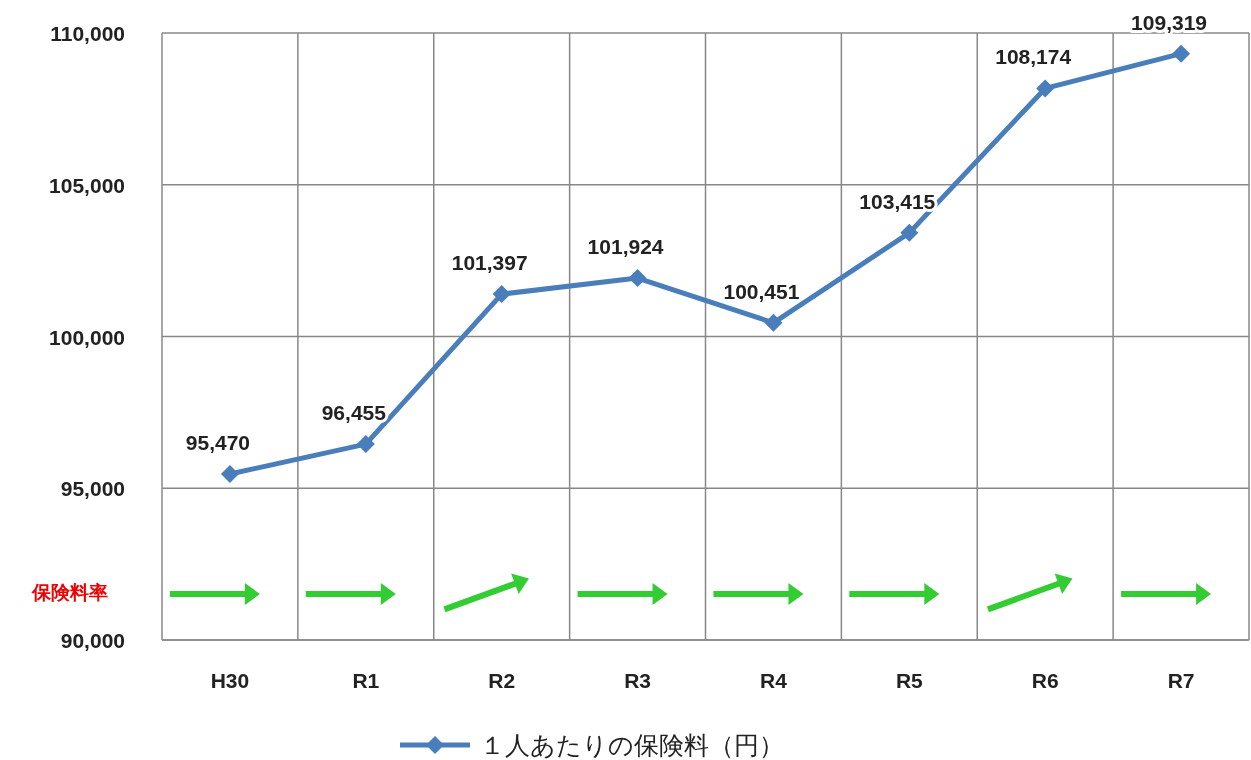  What do you see at coordinates (87, 337) in the screenshot?
I see `y-tick-label: 100,000` at bounding box center [87, 337].